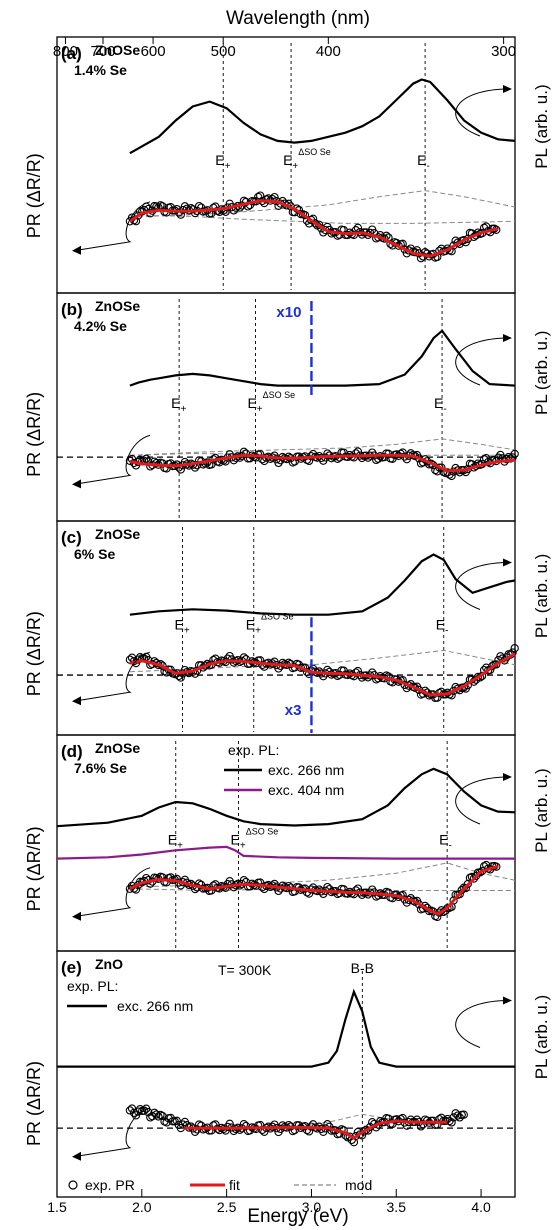  Describe the element at coordinates (227, 1207) in the screenshot. I see `x-tick-label: 2.5` at that location.